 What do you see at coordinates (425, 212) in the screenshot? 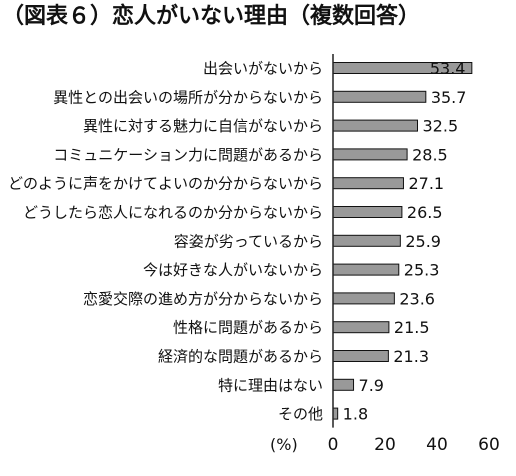
I see `value-label-5: 26.5` at bounding box center [425, 212].